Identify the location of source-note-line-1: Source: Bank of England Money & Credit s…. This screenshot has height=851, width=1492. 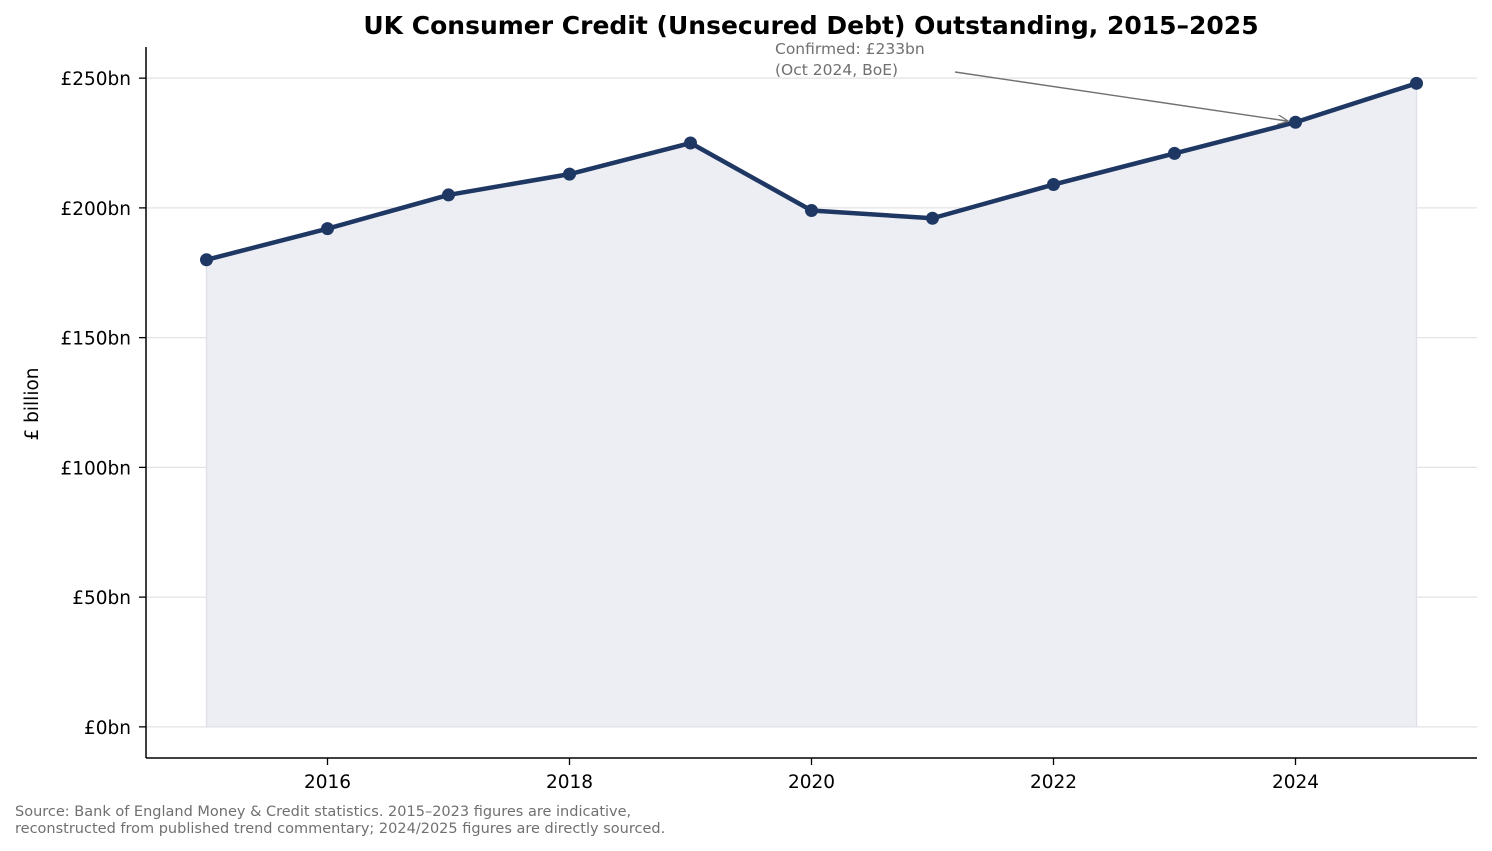
(323, 812).